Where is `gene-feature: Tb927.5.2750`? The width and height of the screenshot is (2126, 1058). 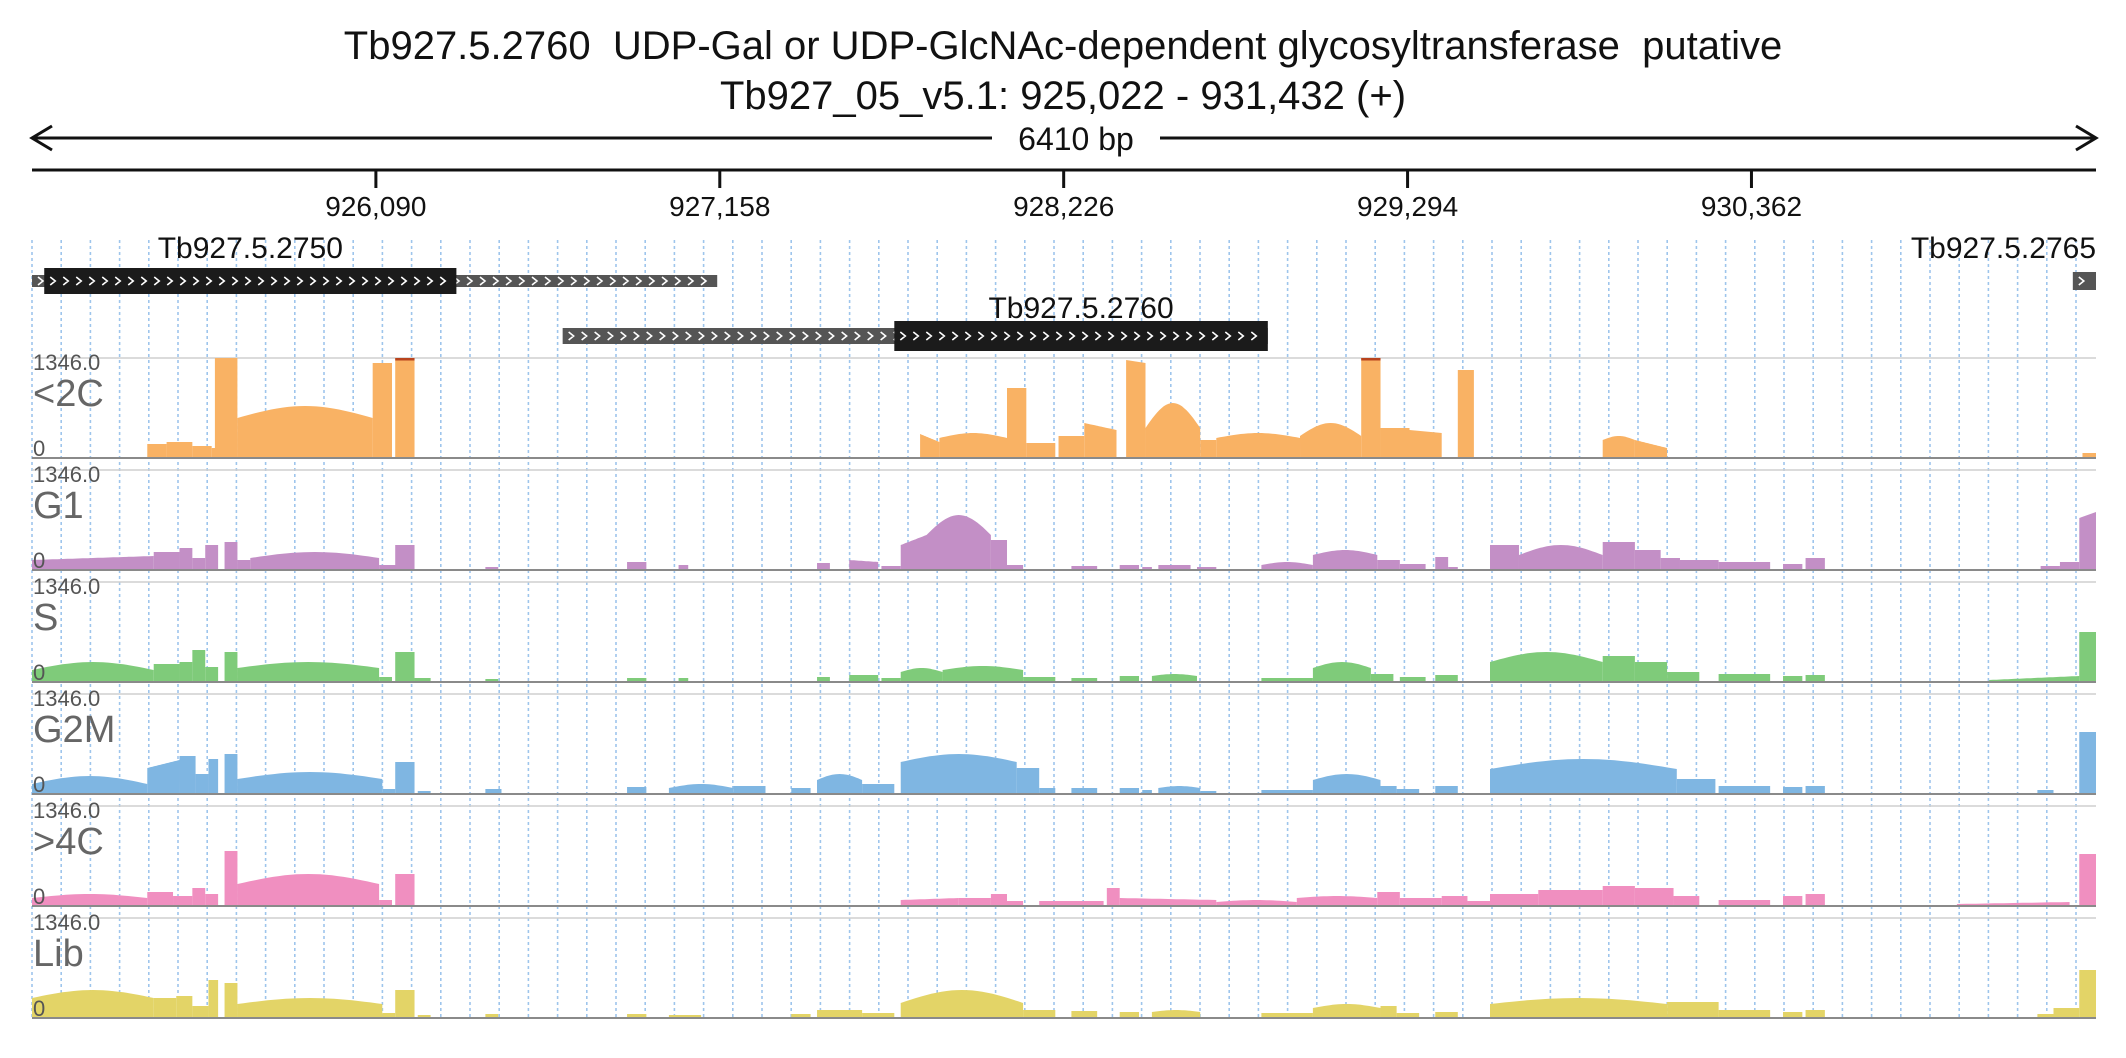 gene-feature: Tb927.5.2750 is located at coordinates (375, 263).